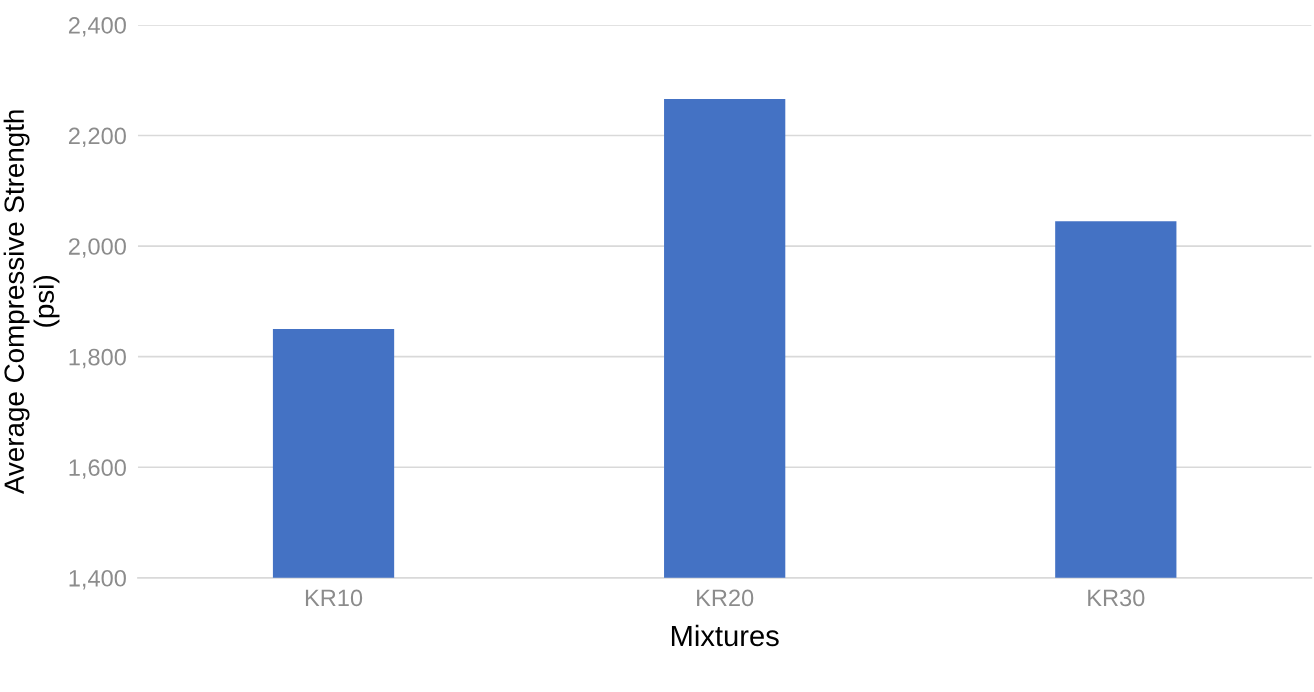 The image size is (1314, 692). Describe the element at coordinates (1116, 598) in the screenshot. I see `x-tick-label: KR30` at that location.